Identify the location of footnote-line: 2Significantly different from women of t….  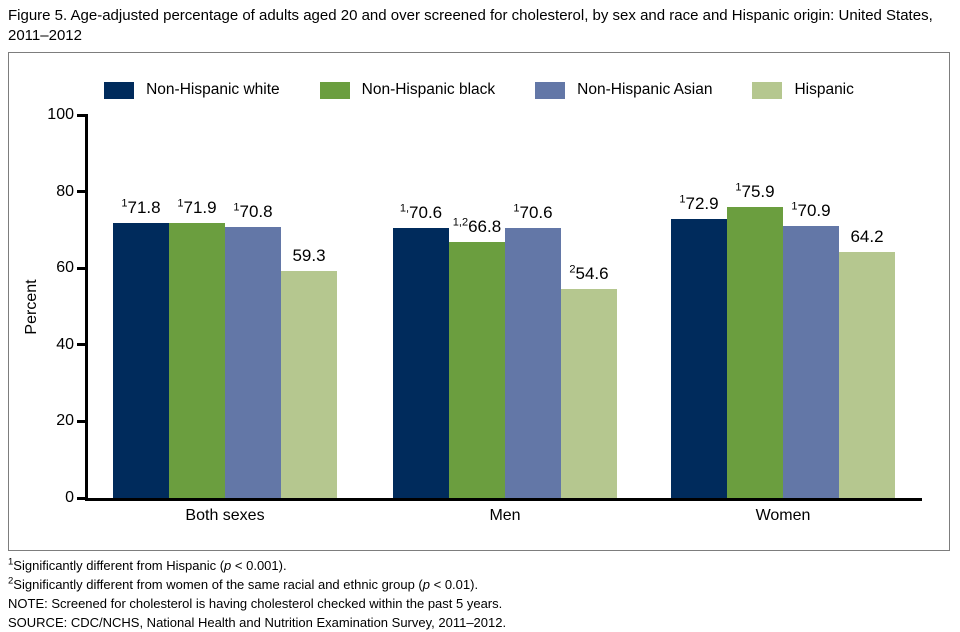
(243, 583).